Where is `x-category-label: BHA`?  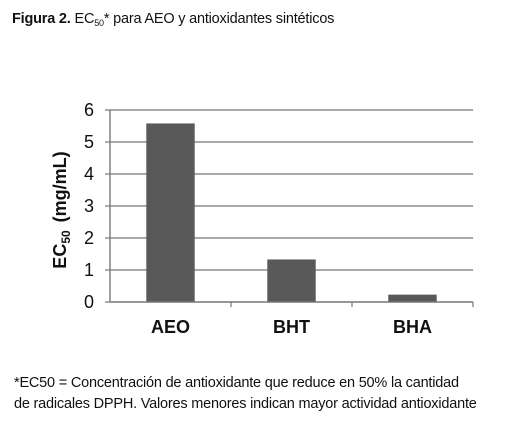
x-category-label: BHA is located at coordinates (412, 327).